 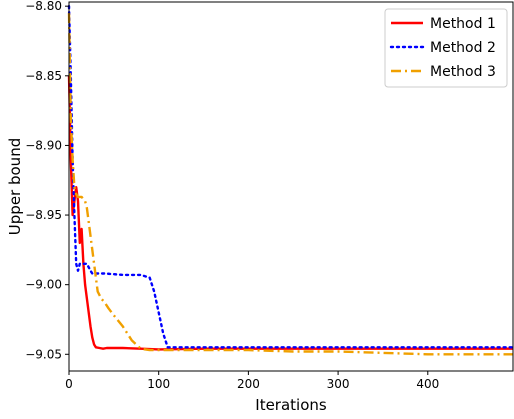 I want to click on legend: Method 1 Method 2 Method 3, so click(x=446, y=48).